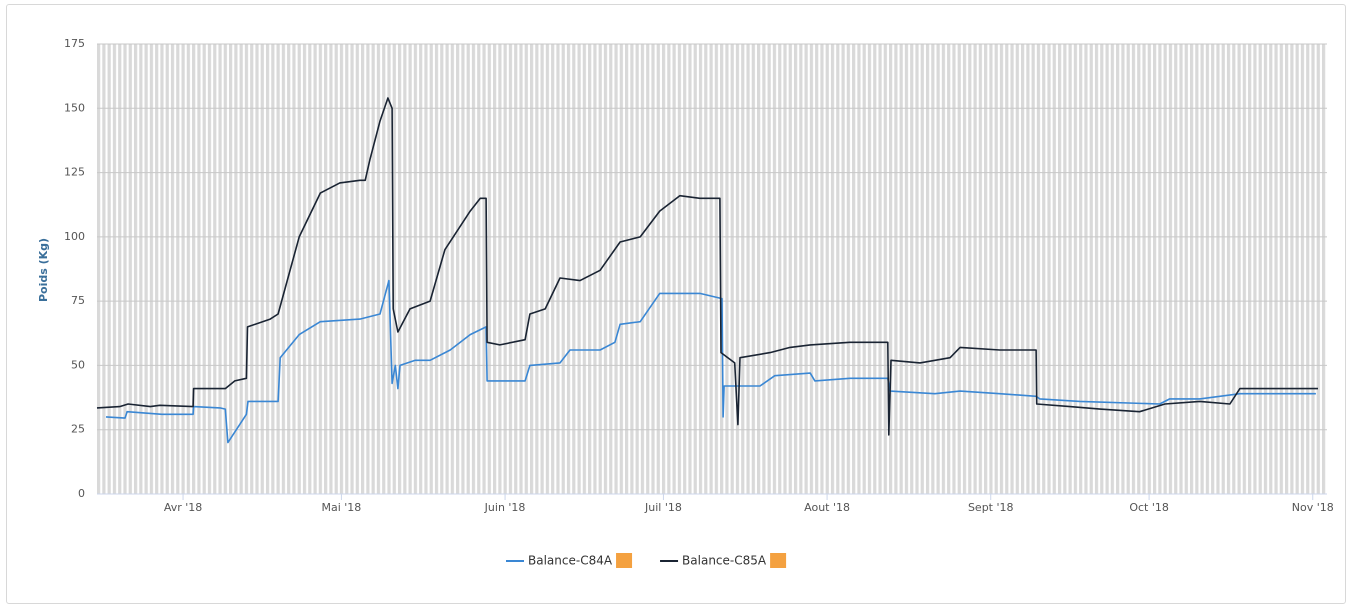 This screenshot has height=606, width=1355. I want to click on y-tick-label: 0, so click(81, 493).